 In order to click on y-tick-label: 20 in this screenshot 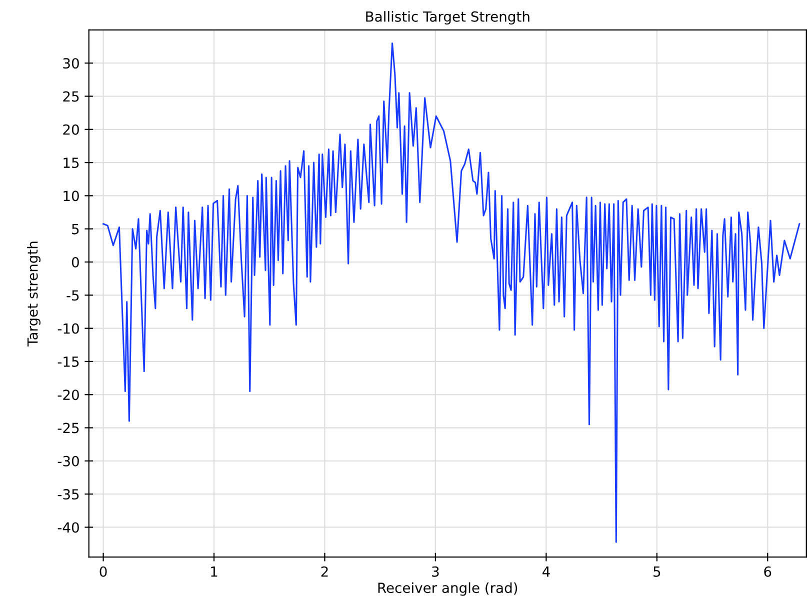, I will do `click(71, 129)`.